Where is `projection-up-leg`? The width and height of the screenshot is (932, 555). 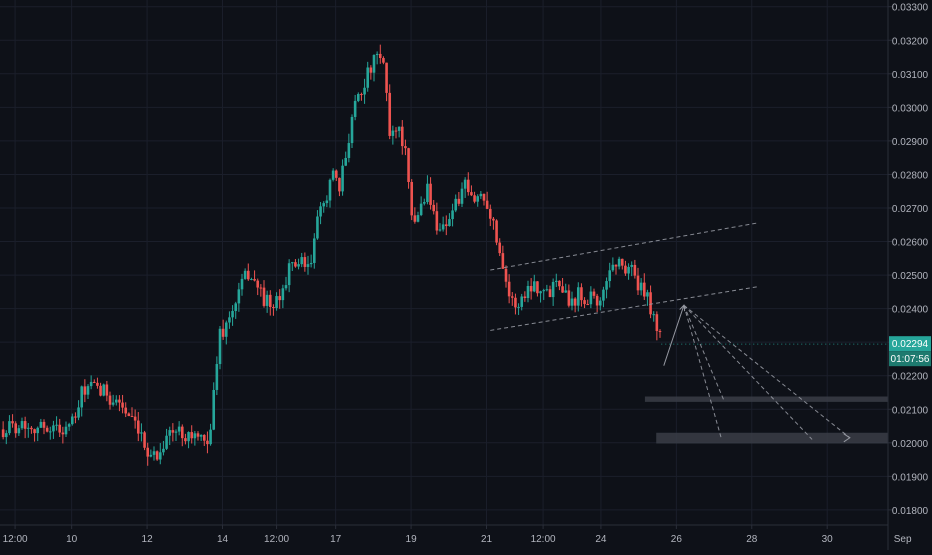
projection-up-leg is located at coordinates (674, 335).